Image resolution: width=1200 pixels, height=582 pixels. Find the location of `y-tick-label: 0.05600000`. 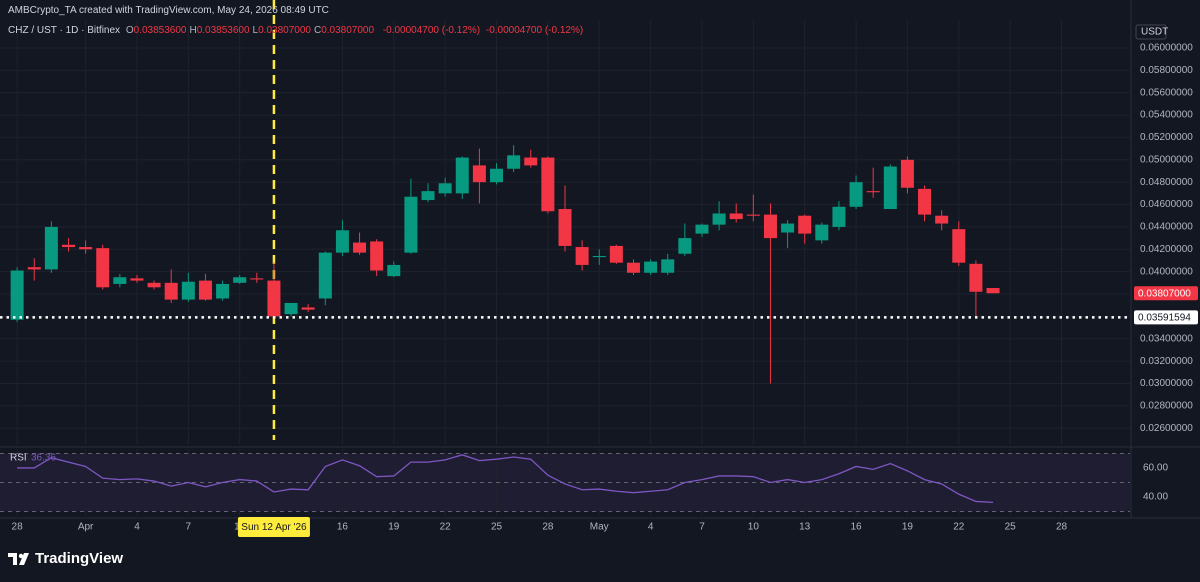

y-tick-label: 0.05600000 is located at coordinates (1166, 92).